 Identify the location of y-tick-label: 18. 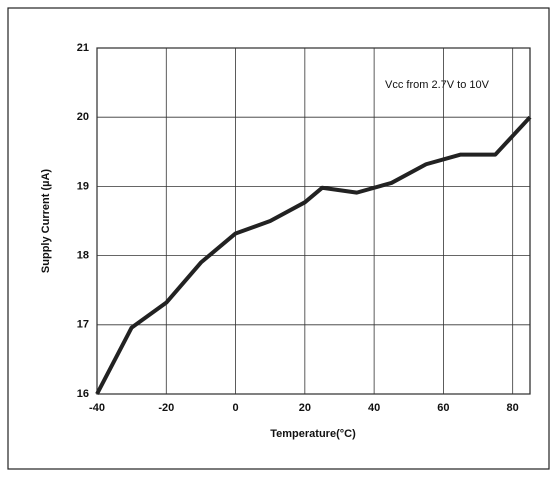
(83, 256).